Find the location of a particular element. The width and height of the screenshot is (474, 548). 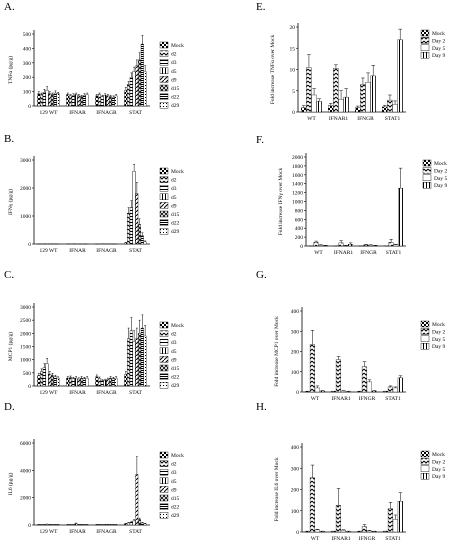

panel-letter: H. is located at coordinates (261, 407).